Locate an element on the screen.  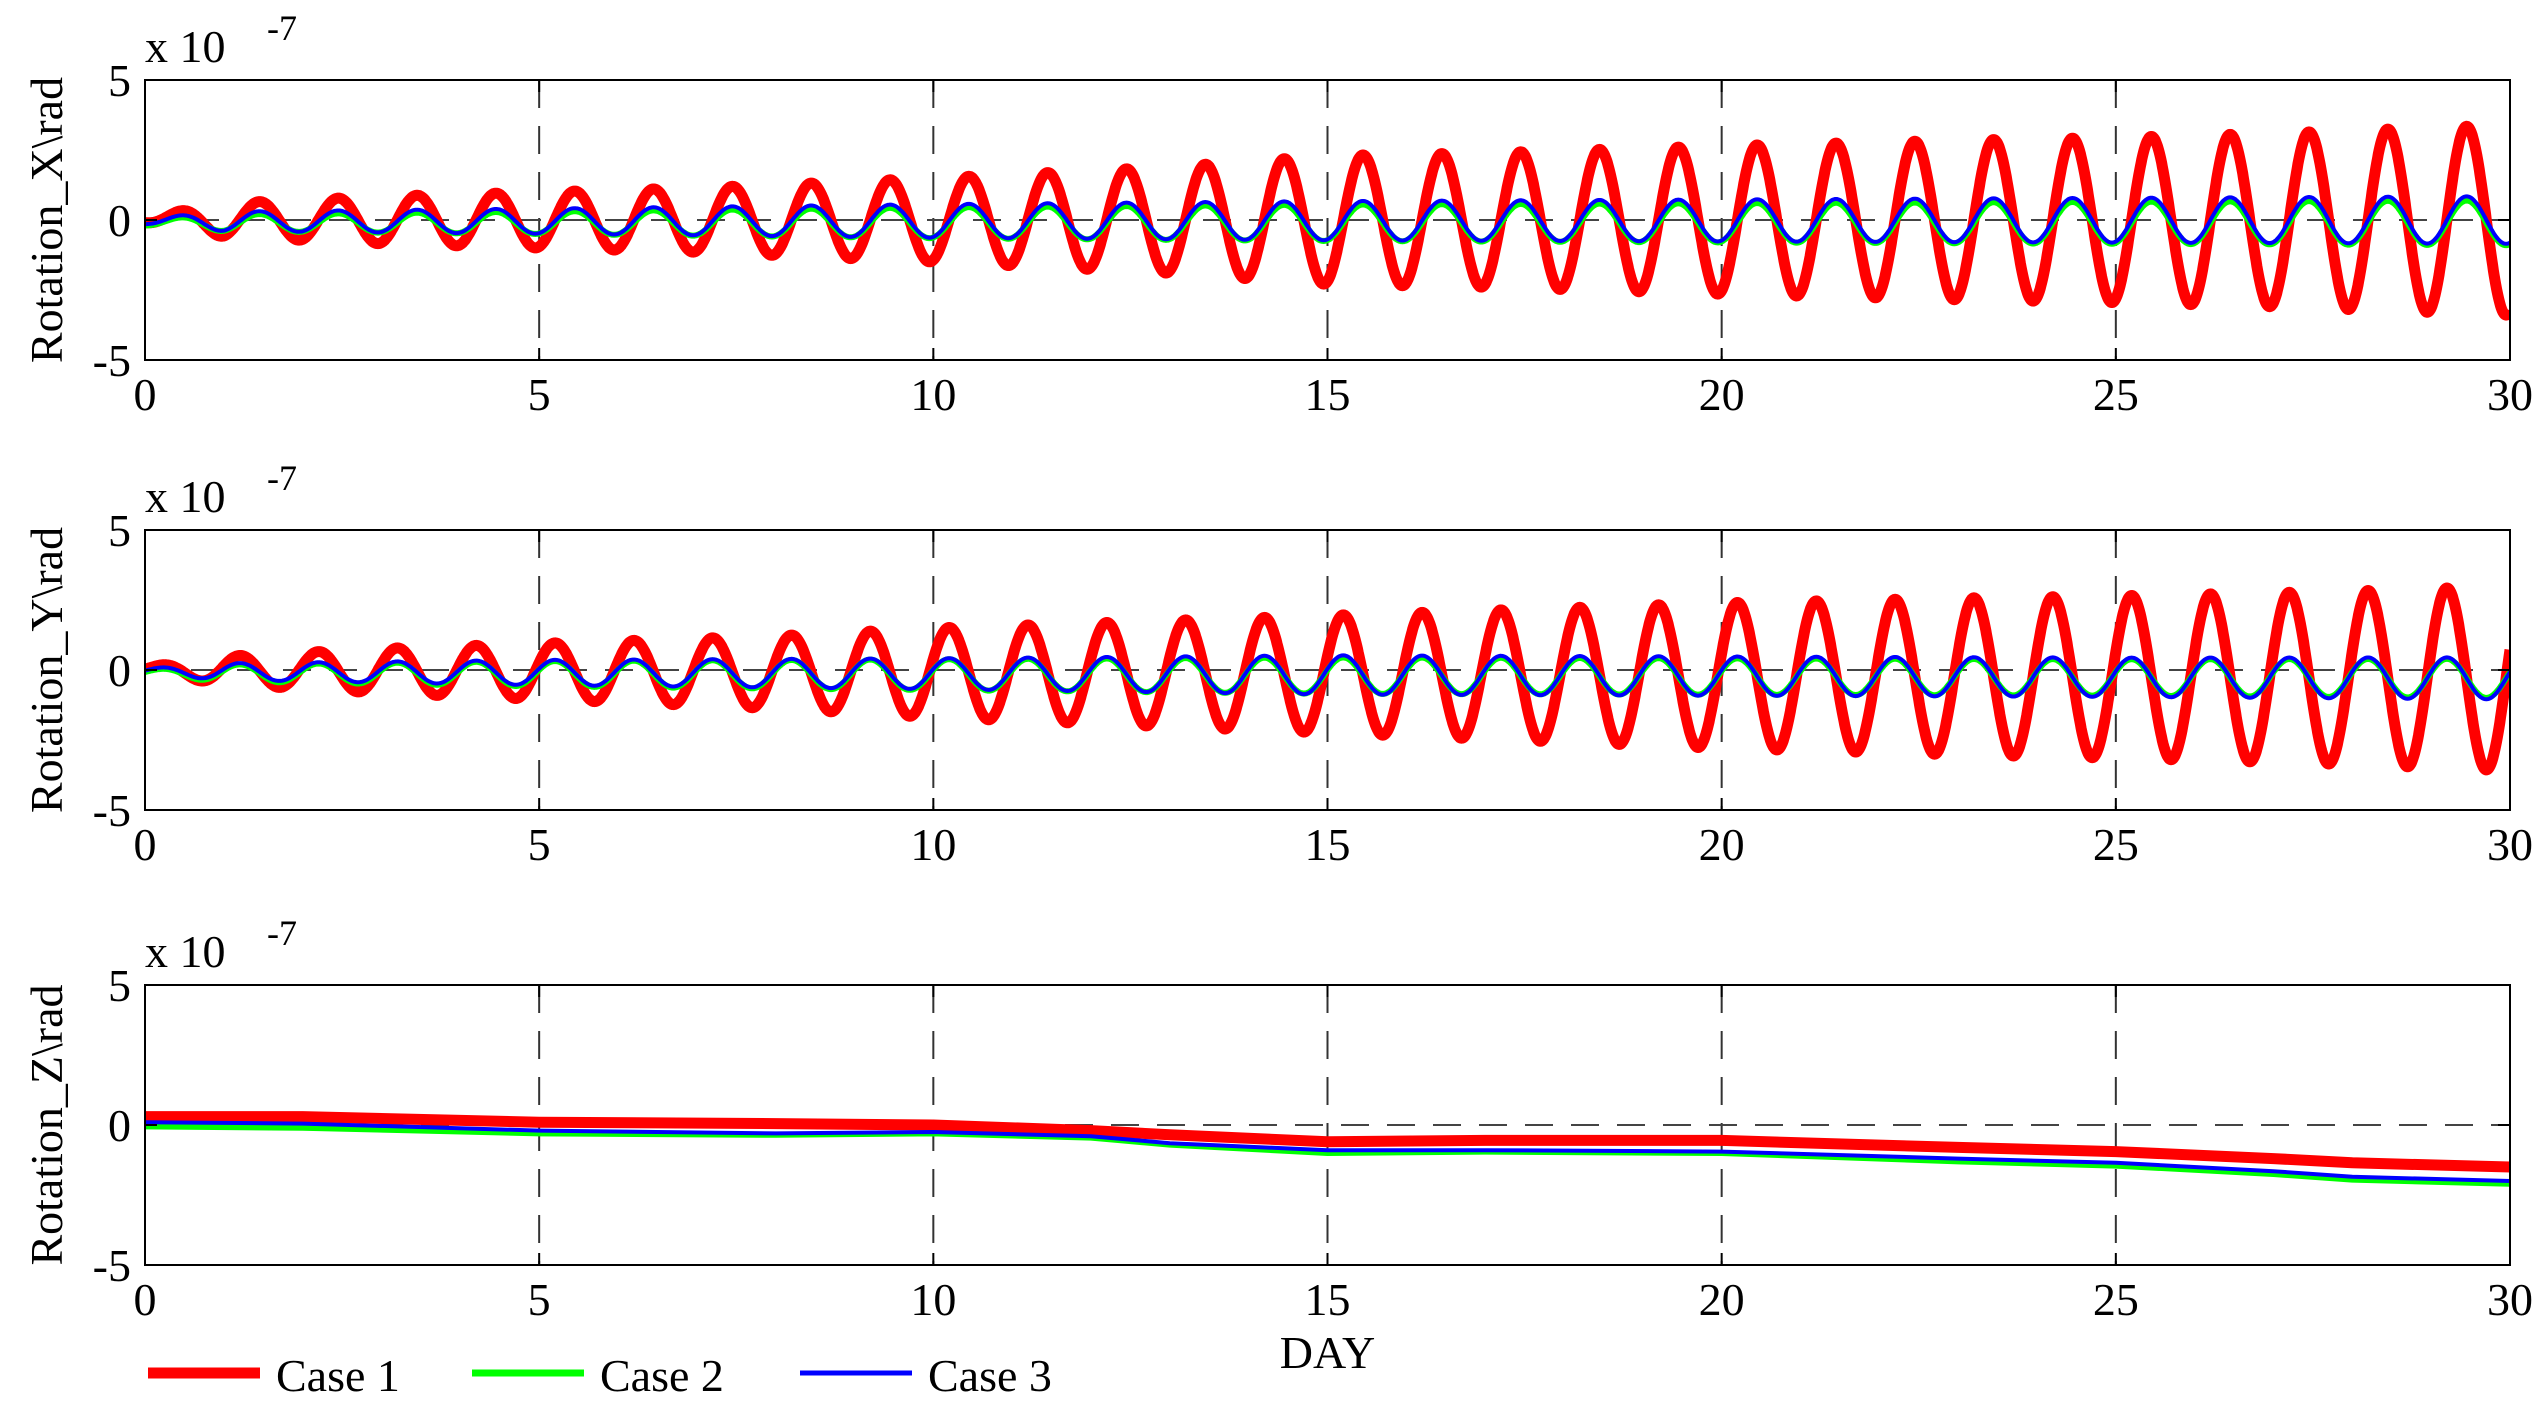
legend-label-3: Case 3 is located at coordinates (990, 1375).